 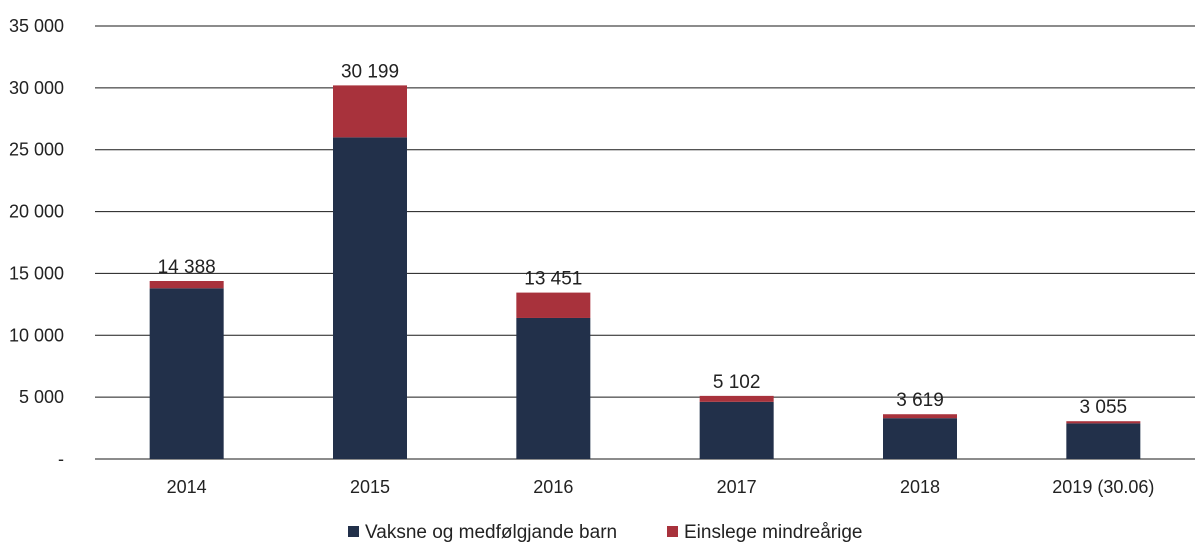 I want to click on y-tick-label: 30 000, so click(x=36, y=88).